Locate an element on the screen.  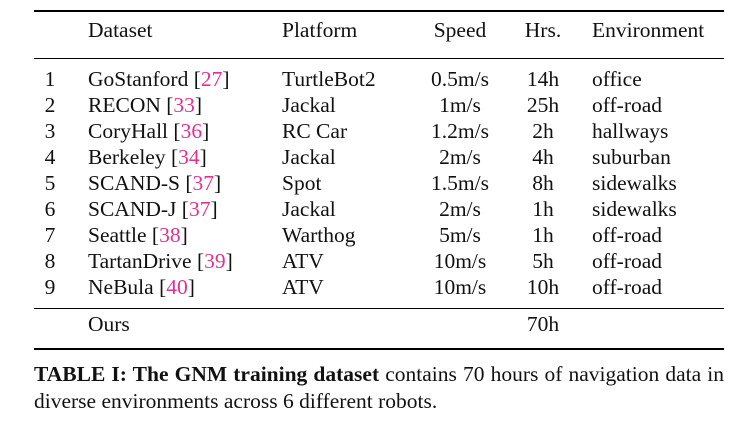
dataset-name: SCAND-S [37] is located at coordinates (155, 183).